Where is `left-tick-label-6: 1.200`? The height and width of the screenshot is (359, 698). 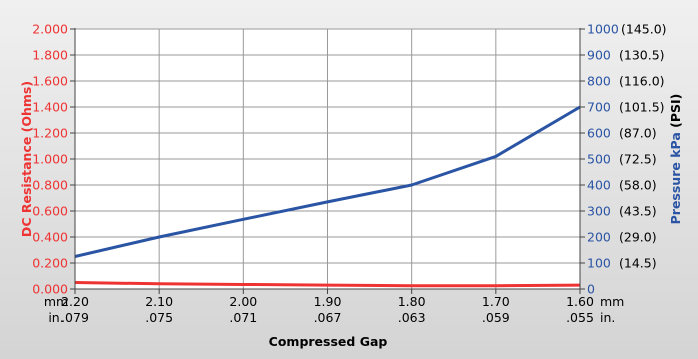
left-tick-label-6: 1.200 is located at coordinates (50, 133).